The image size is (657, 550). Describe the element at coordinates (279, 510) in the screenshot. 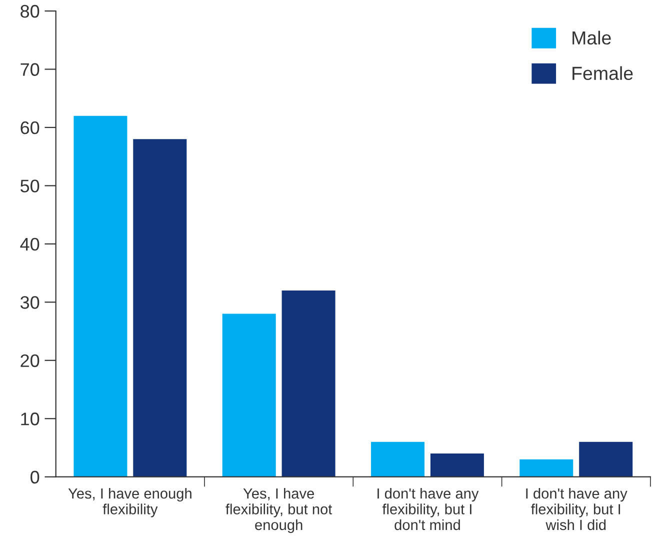

I see `x-tick-label: Yes, I have flexibility, but not enough` at that location.